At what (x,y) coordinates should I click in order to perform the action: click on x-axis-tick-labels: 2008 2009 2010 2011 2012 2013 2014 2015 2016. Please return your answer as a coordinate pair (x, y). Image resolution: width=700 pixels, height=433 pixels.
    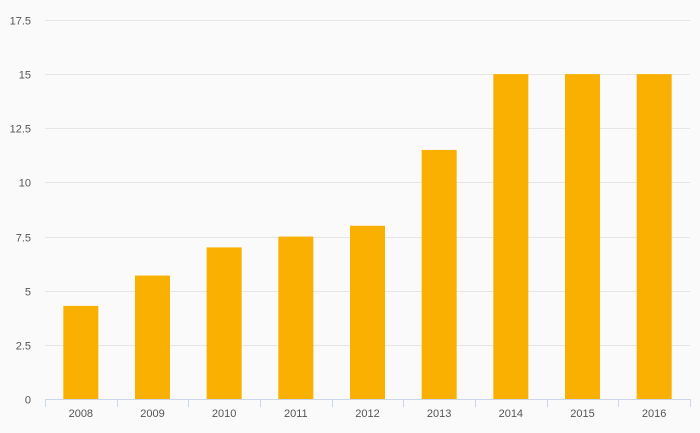
    Looking at the image, I should click on (368, 414).